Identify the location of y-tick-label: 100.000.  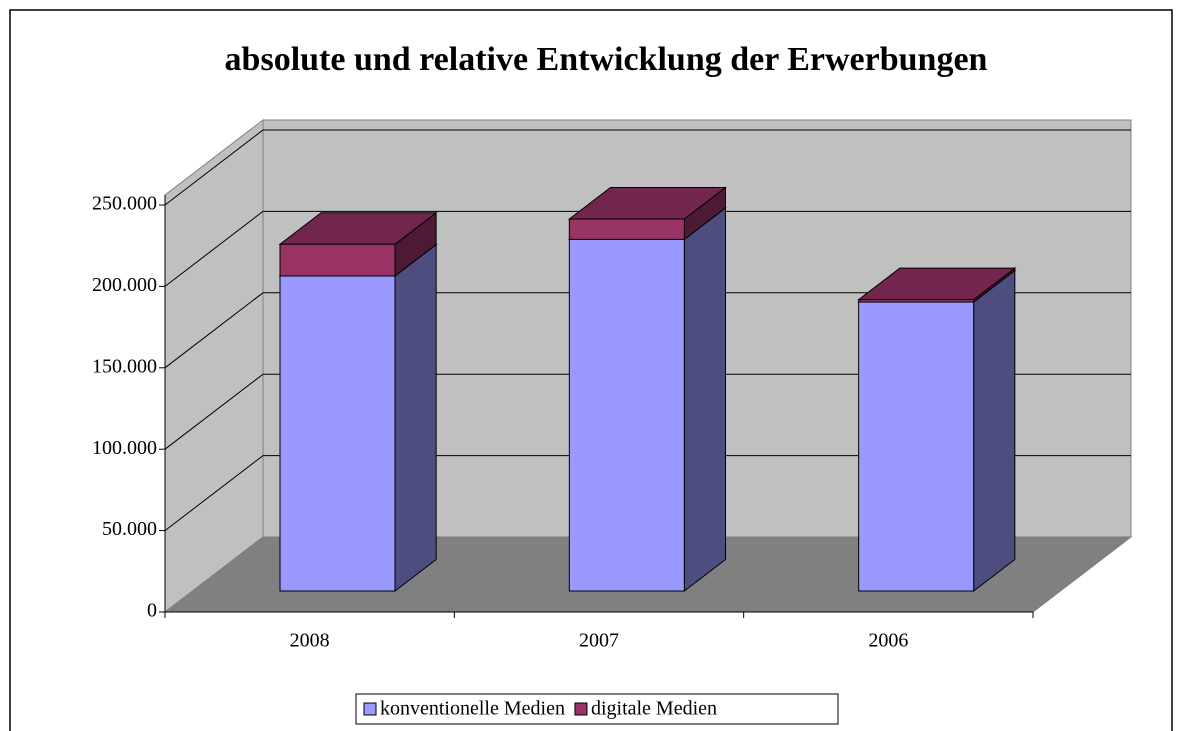
(124, 448).